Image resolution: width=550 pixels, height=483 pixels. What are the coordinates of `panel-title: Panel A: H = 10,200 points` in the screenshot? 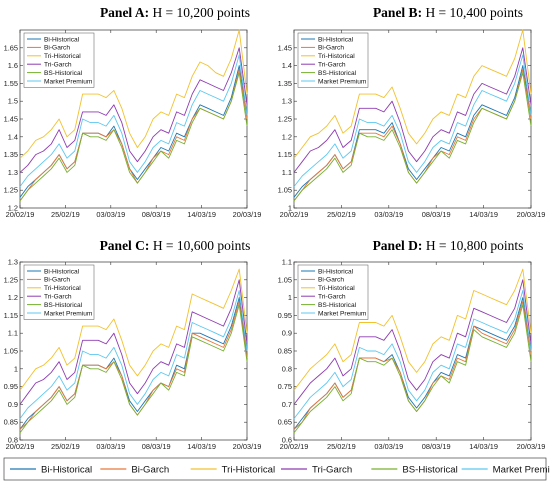 It's located at (175, 12).